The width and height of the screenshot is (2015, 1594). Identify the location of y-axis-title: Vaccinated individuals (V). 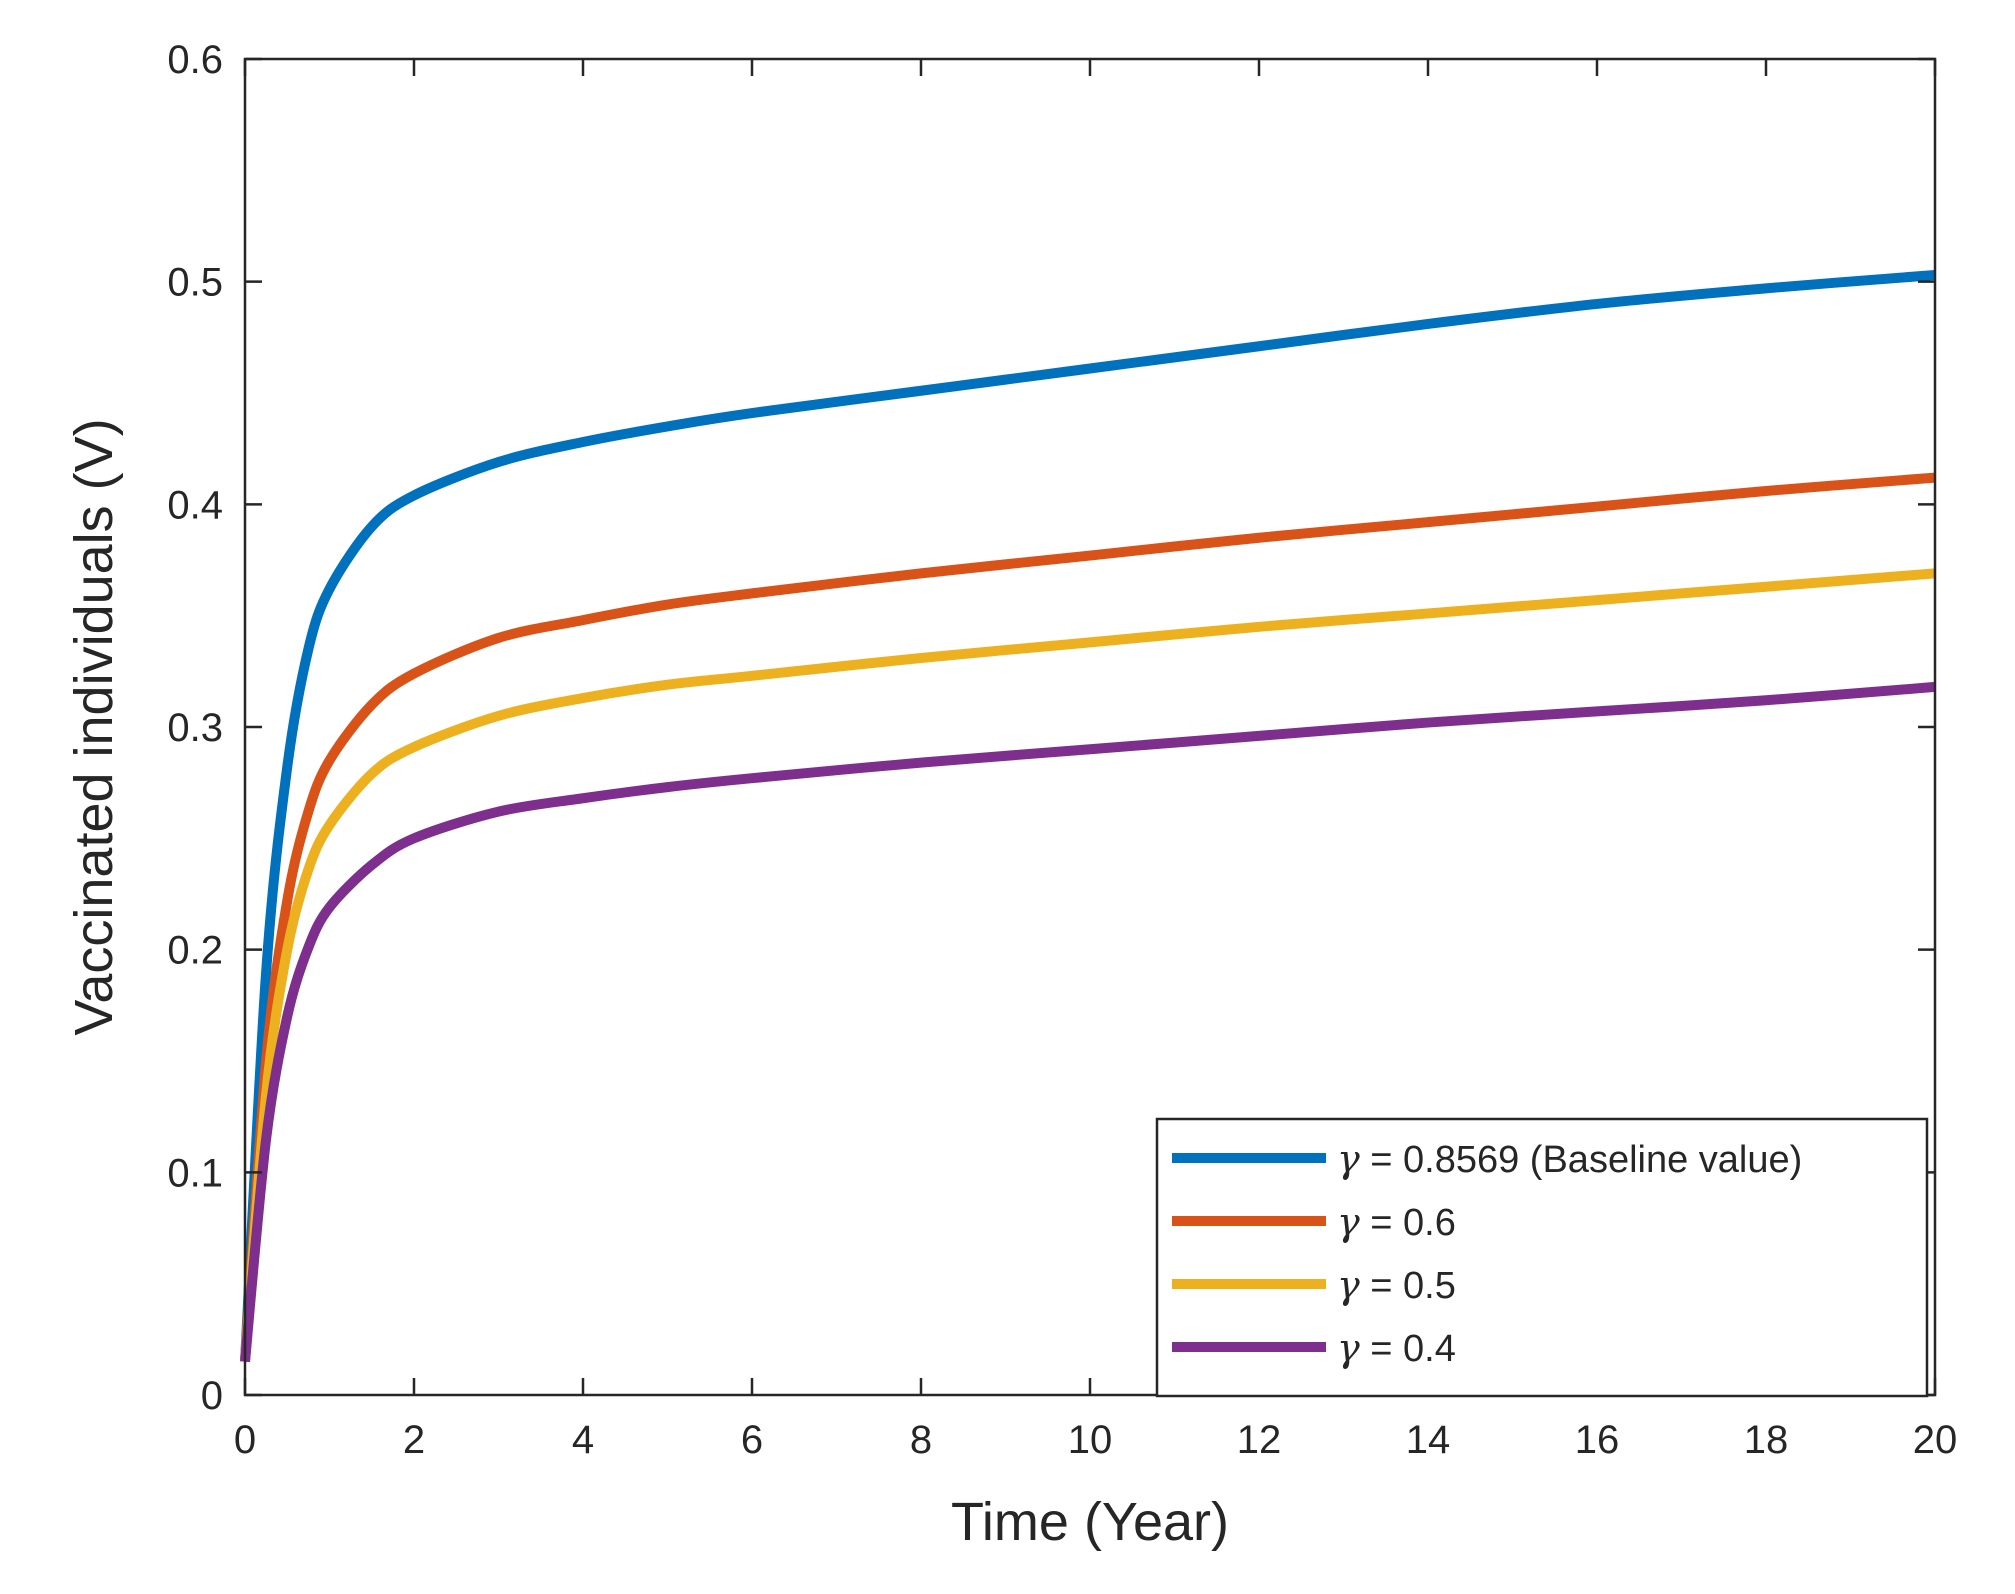
(94, 726).